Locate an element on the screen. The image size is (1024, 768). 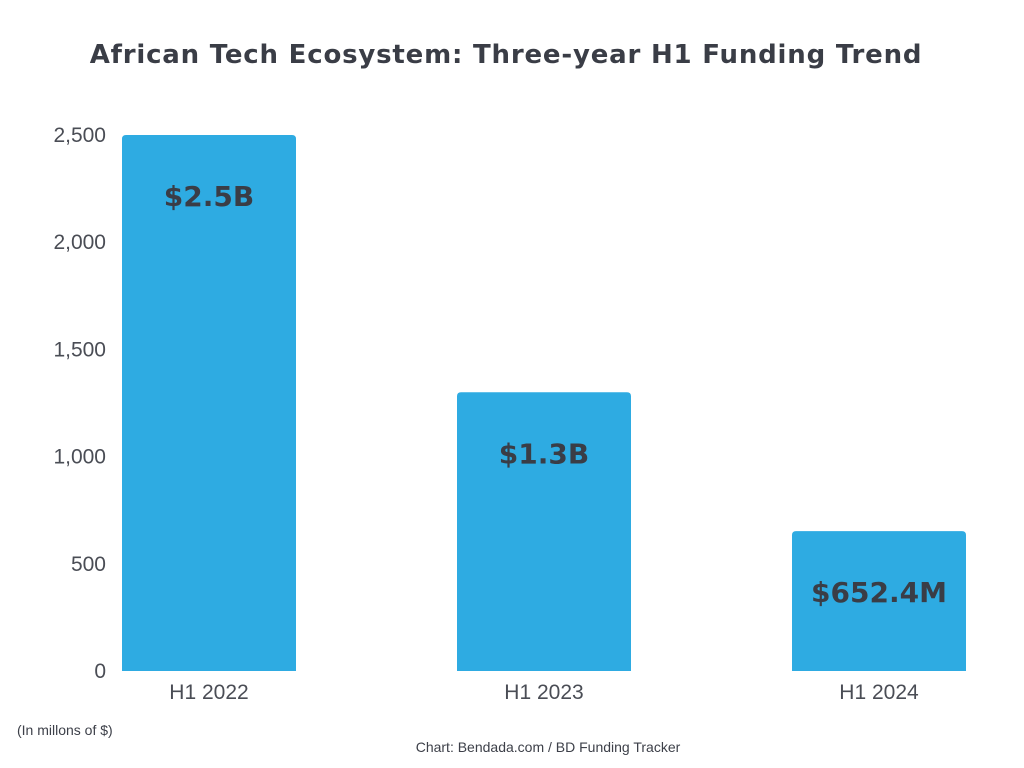
y-tick-label: 0 is located at coordinates (100, 671).